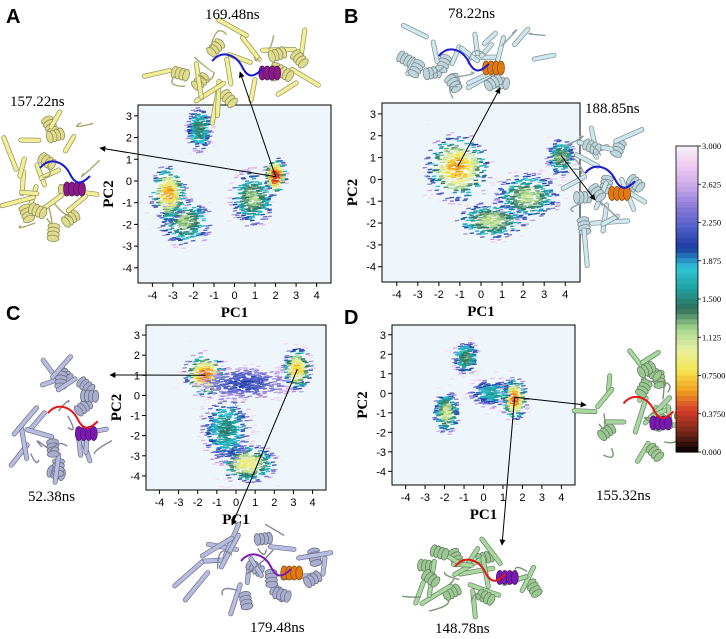 The width and height of the screenshot is (726, 639). I want to click on density-map-b, so click(498, 183).